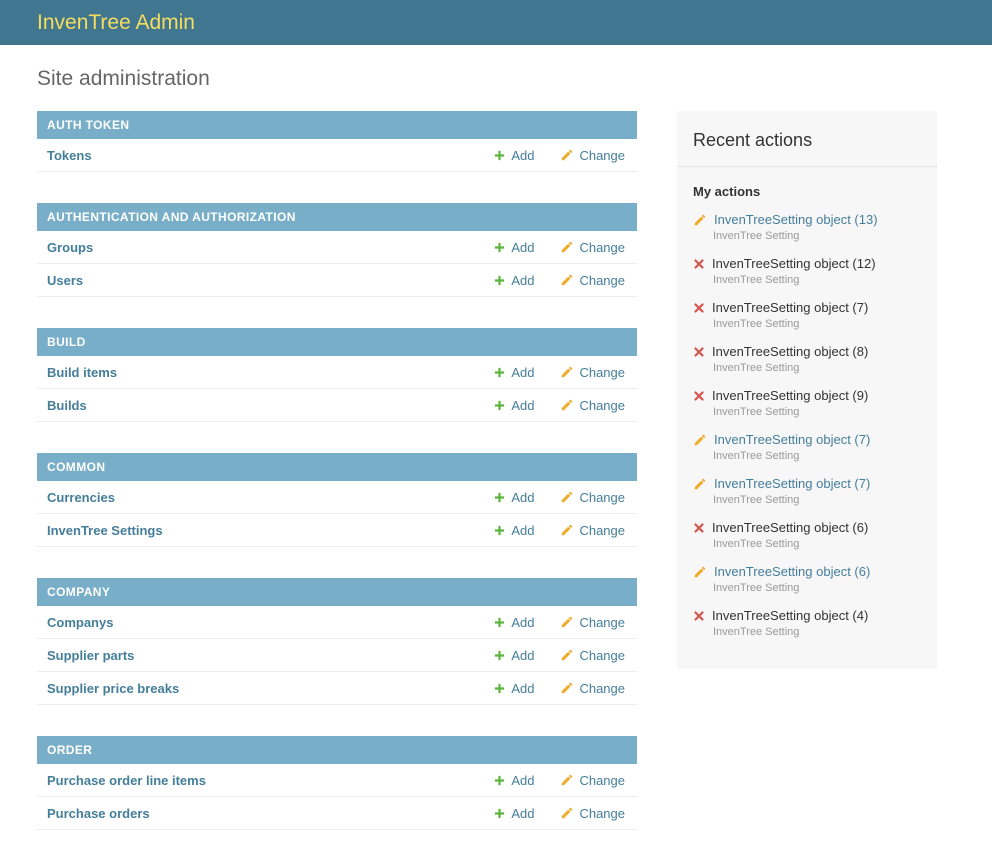 The width and height of the screenshot is (992, 861). What do you see at coordinates (337, 813) in the screenshot?
I see `model-row: Purchase orders Add Change` at bounding box center [337, 813].